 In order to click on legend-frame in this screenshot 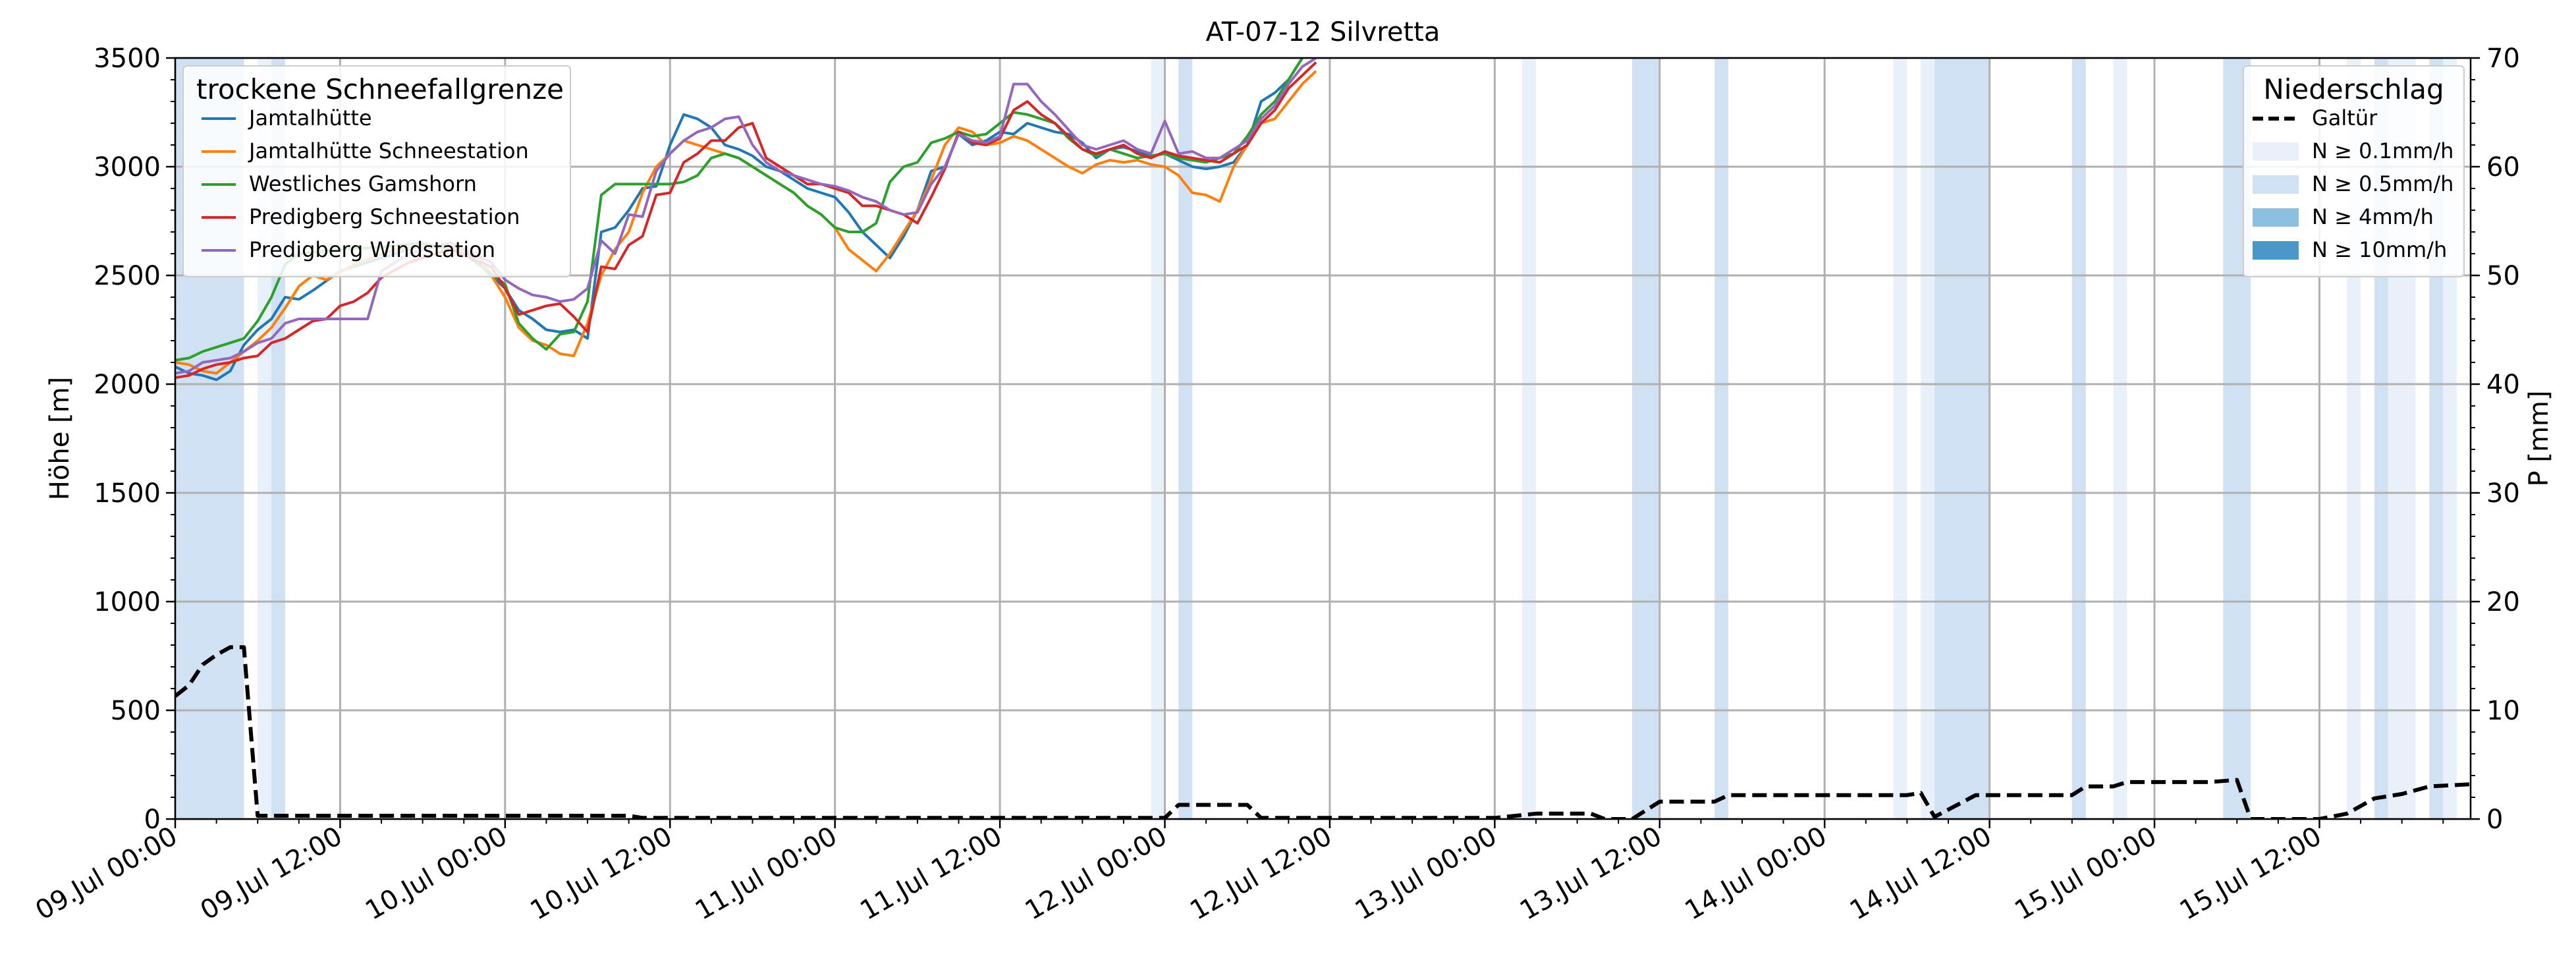, I will do `click(376, 171)`.